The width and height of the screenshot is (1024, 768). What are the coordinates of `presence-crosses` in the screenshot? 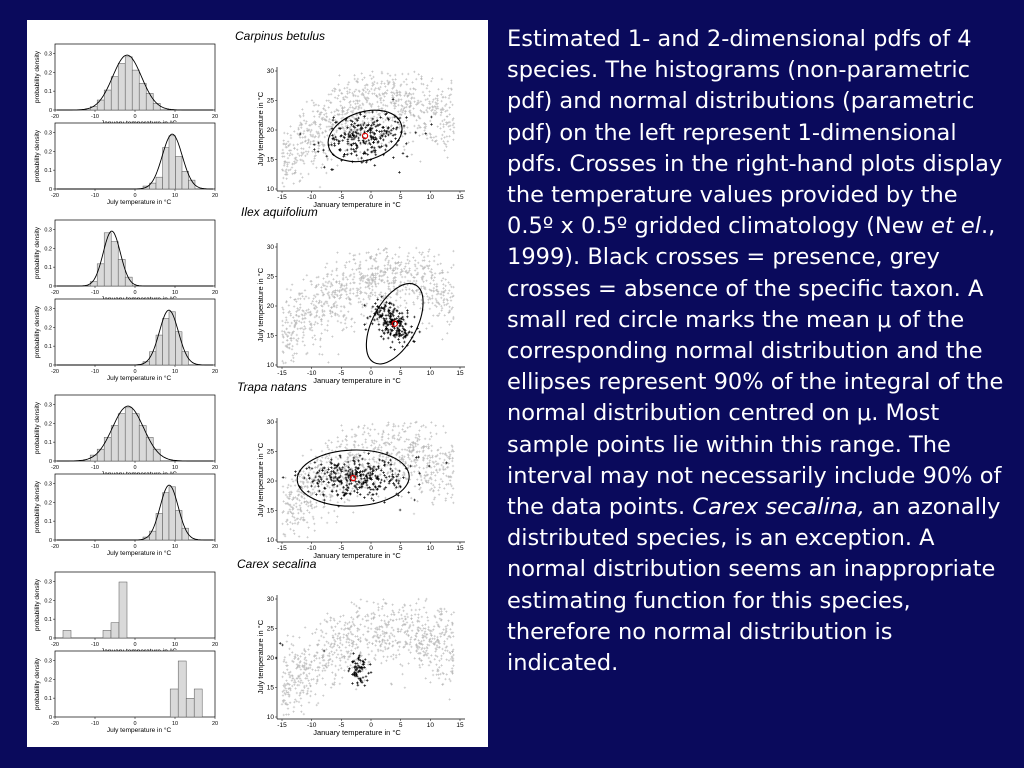 It's located at (364, 481).